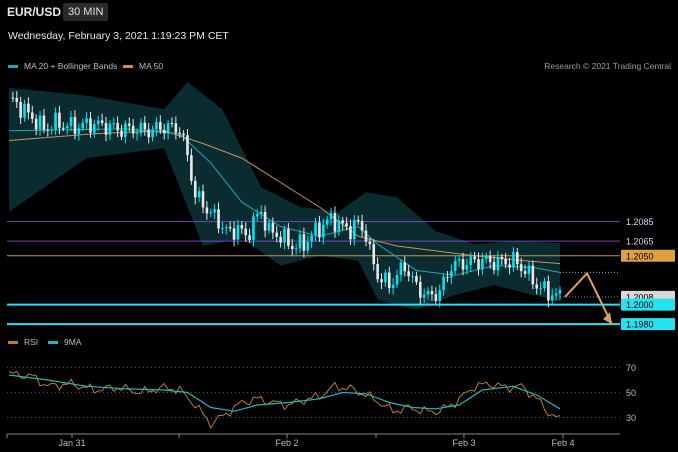 The image size is (678, 452). I want to click on rsi-legend-label: RSI, so click(31, 342).